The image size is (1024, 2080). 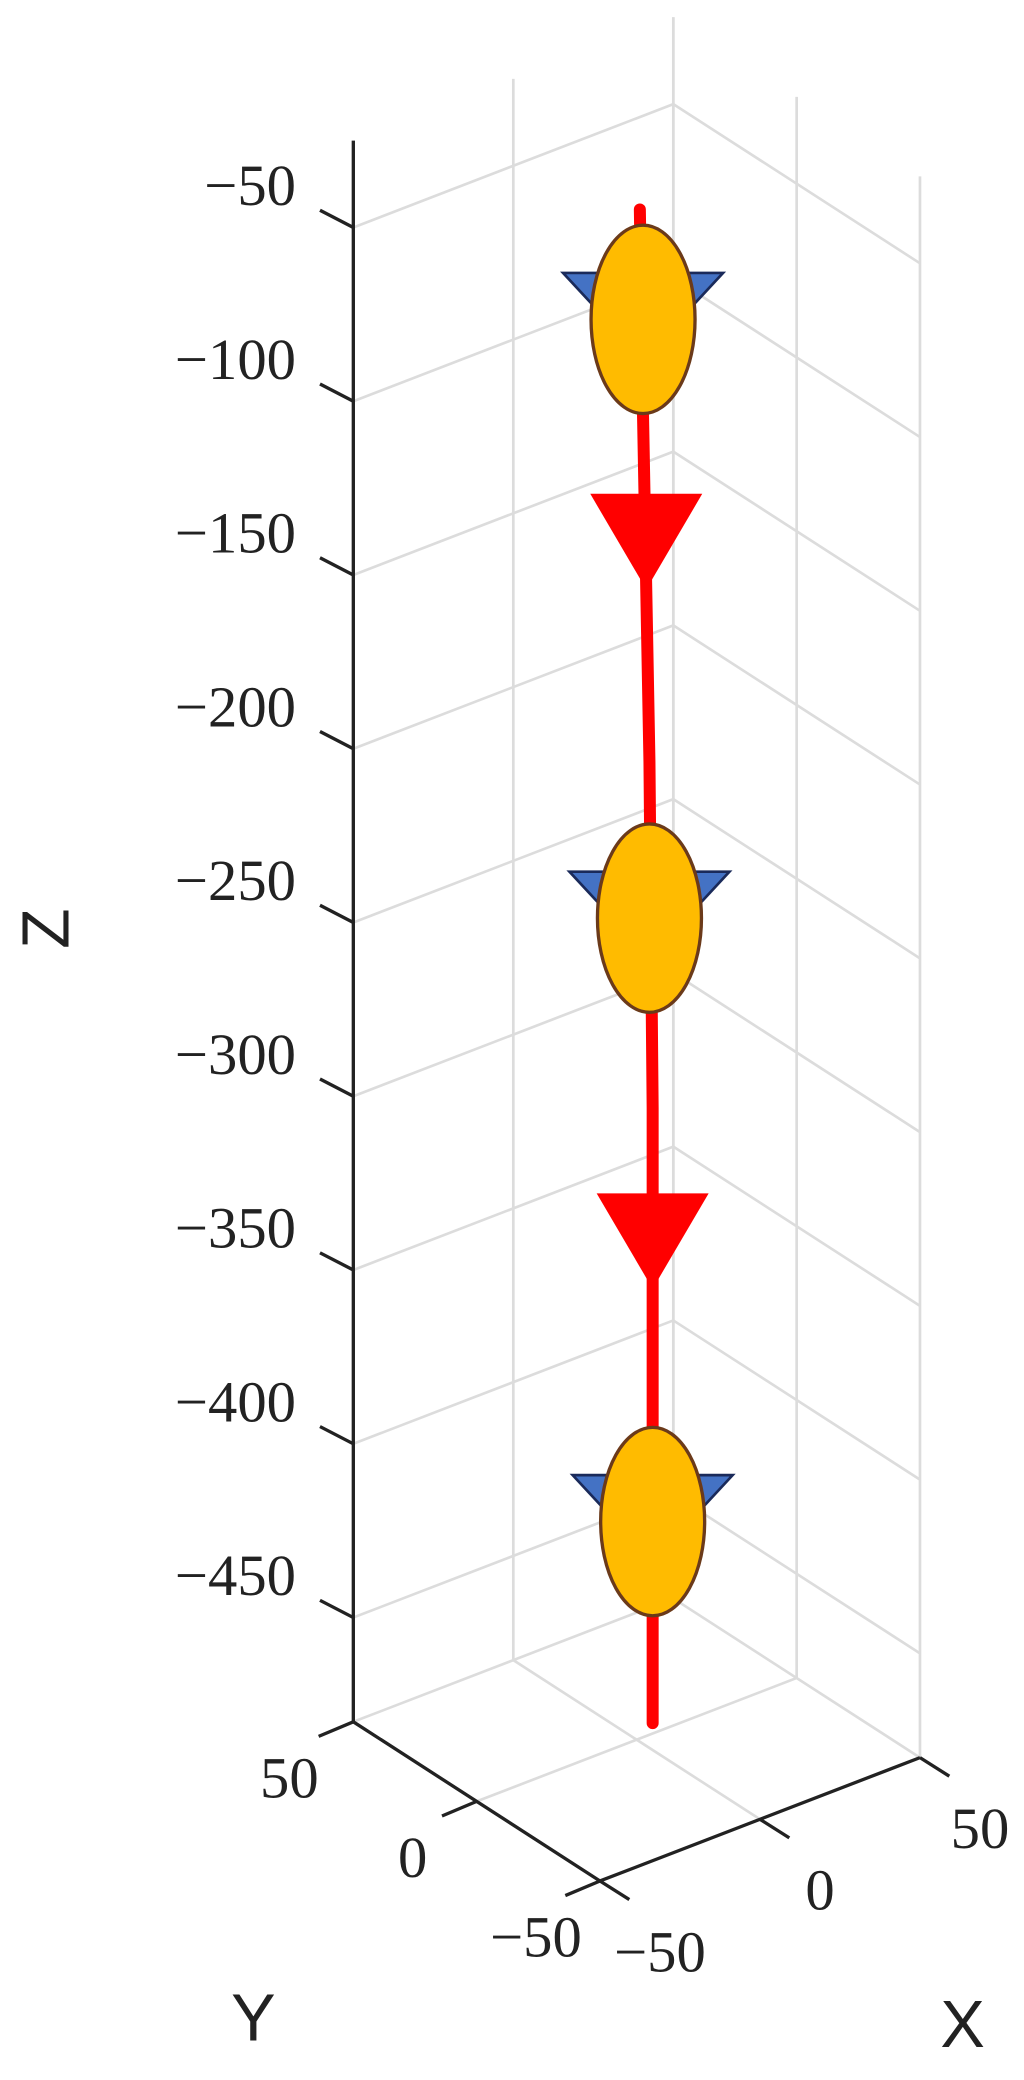 What do you see at coordinates (636, 704) in the screenshot?
I see `z-grid-line` at bounding box center [636, 704].